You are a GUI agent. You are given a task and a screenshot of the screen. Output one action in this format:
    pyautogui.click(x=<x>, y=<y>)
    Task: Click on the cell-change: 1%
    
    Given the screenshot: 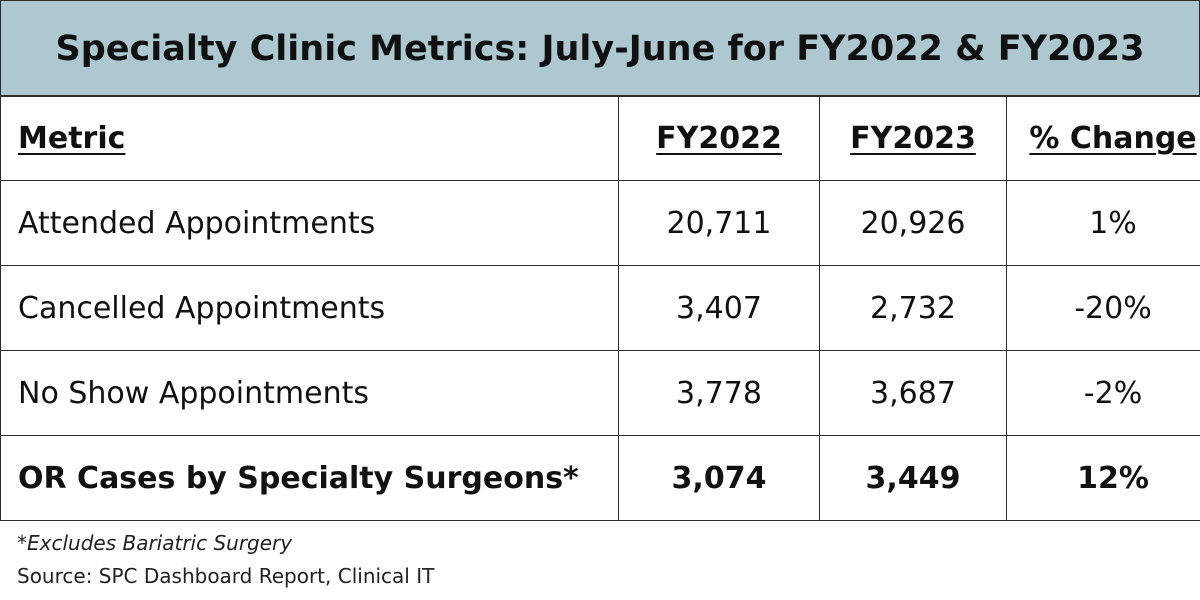 What is the action you would take?
    pyautogui.click(x=1103, y=223)
    